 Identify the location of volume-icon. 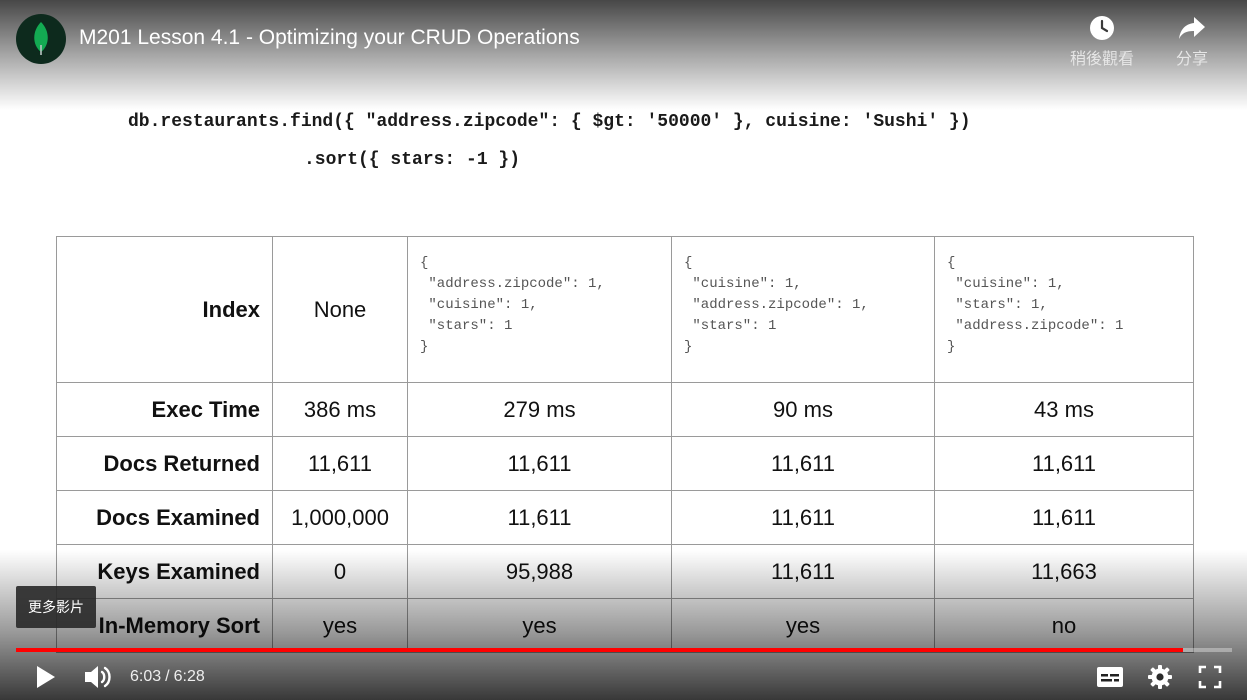
(98, 677).